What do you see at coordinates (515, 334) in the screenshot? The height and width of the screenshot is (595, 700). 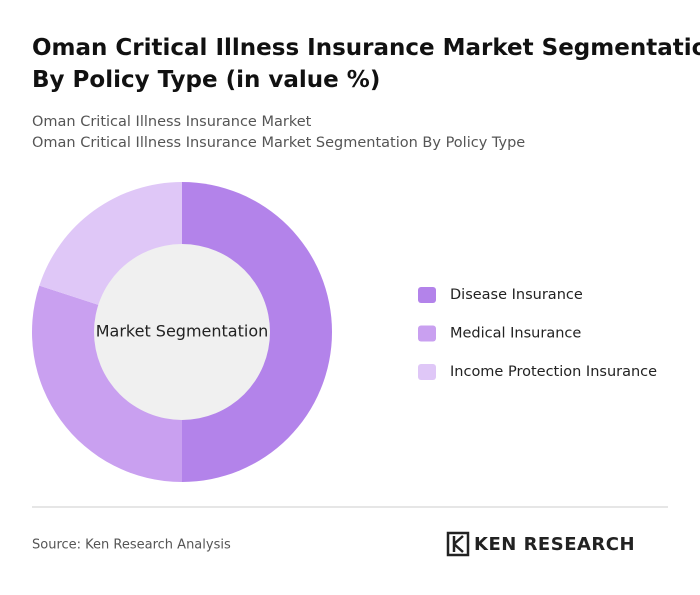 I see `legend-label: Medical Insurance` at bounding box center [515, 334].